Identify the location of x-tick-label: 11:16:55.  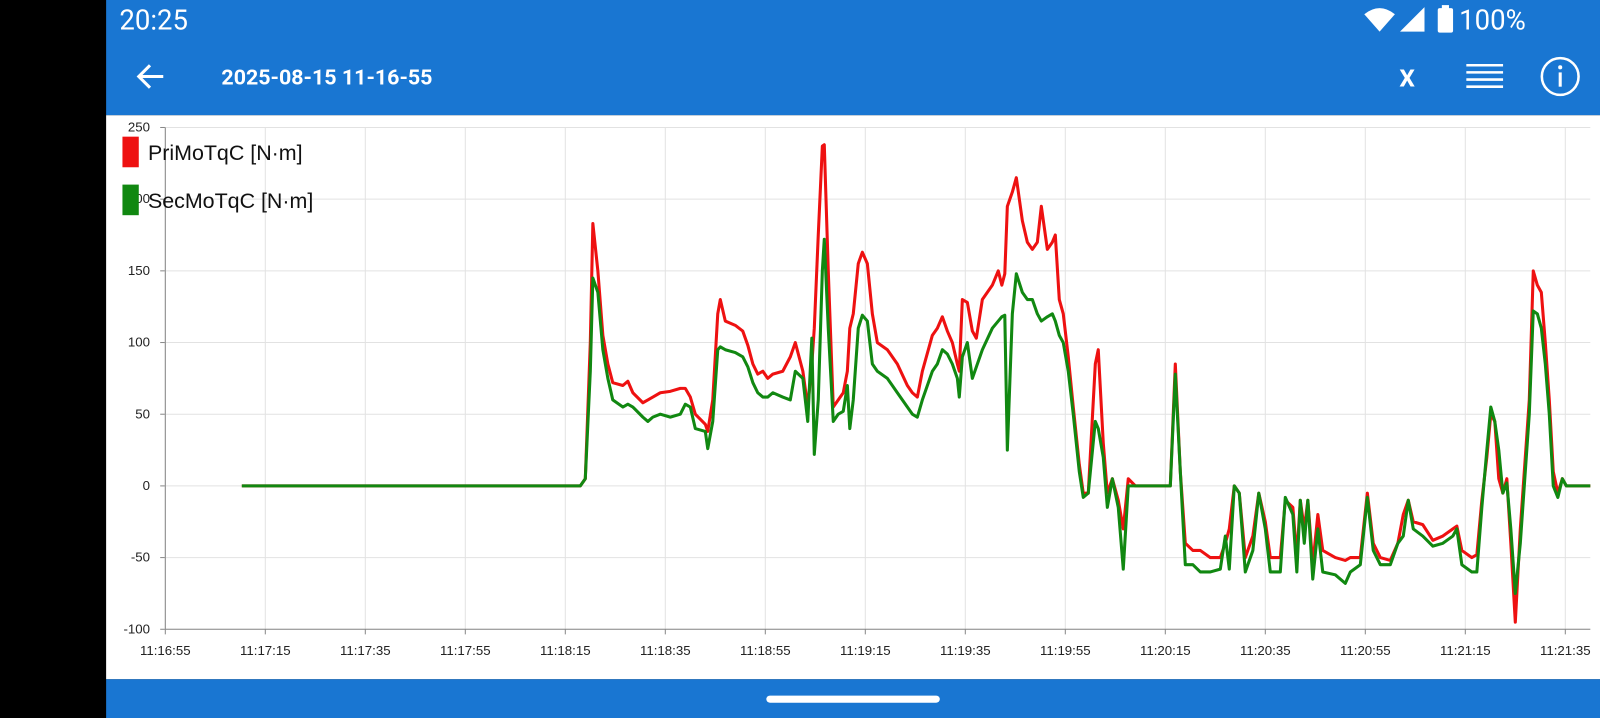
(165, 650).